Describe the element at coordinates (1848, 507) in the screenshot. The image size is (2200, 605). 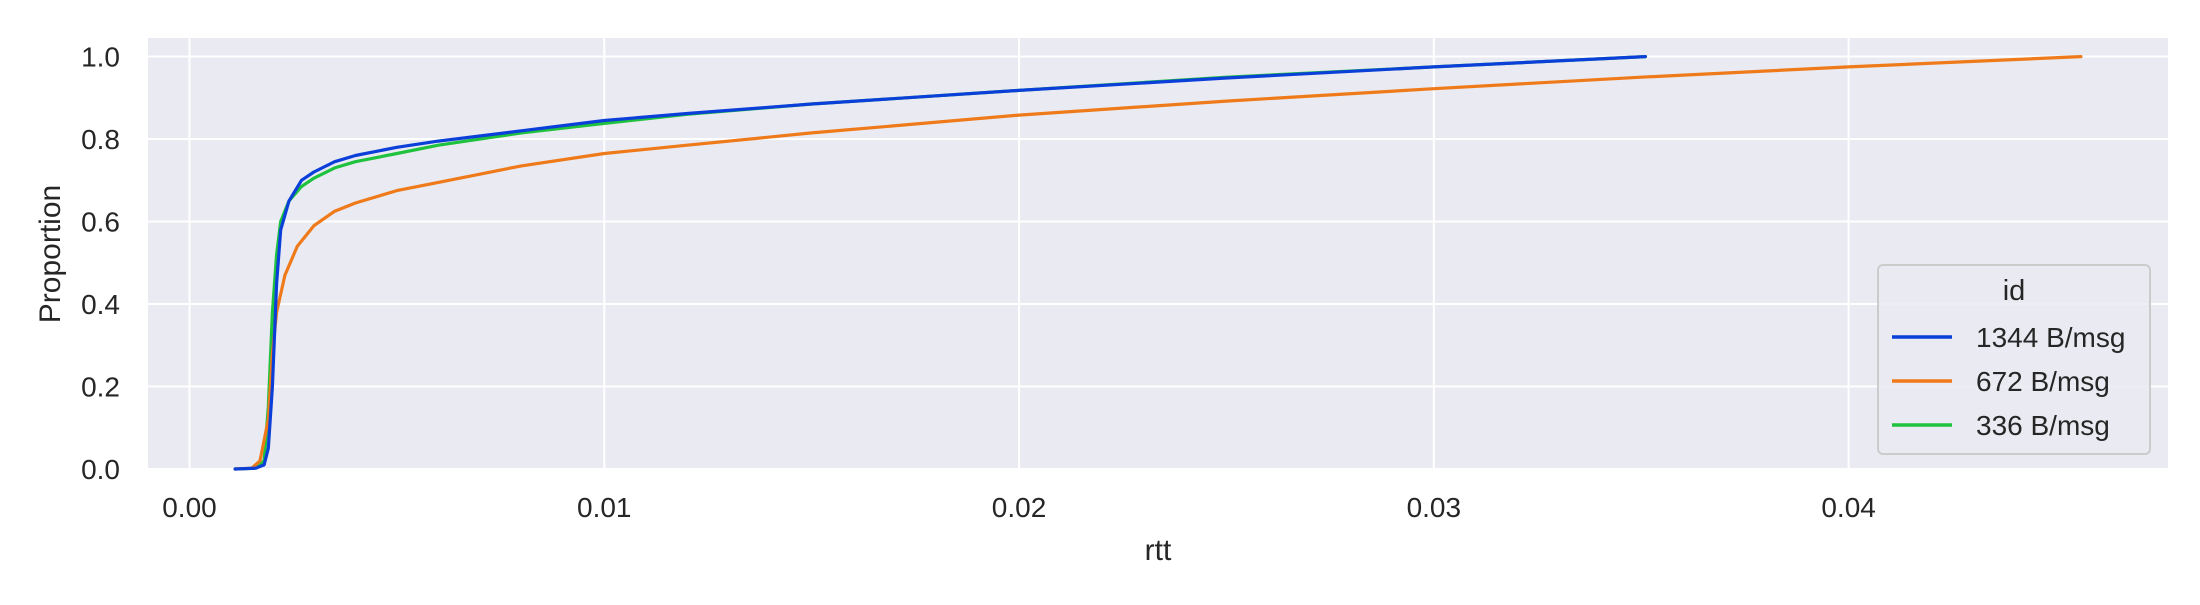
I see `x-tick-label: 0.04` at that location.